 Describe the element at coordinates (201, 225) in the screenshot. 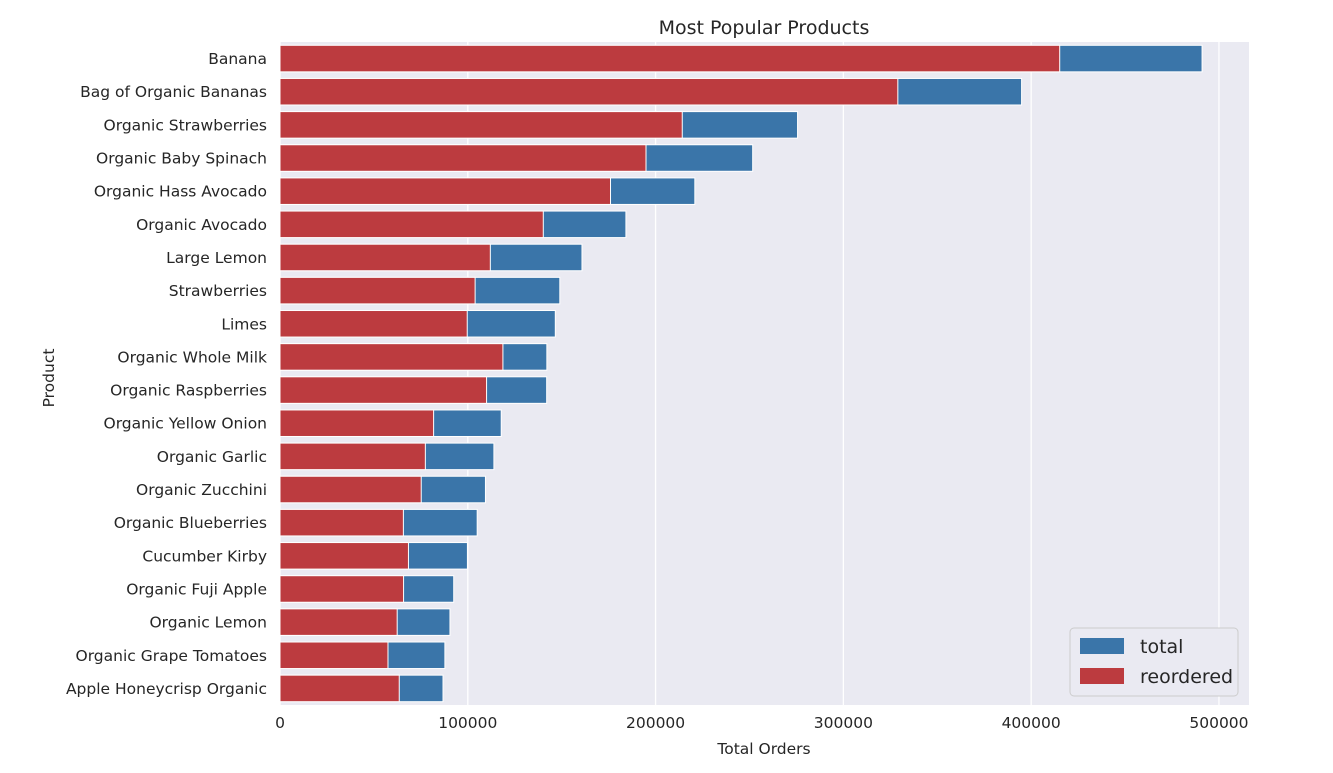

I see `y-tick-label: Organic Avocado` at that location.